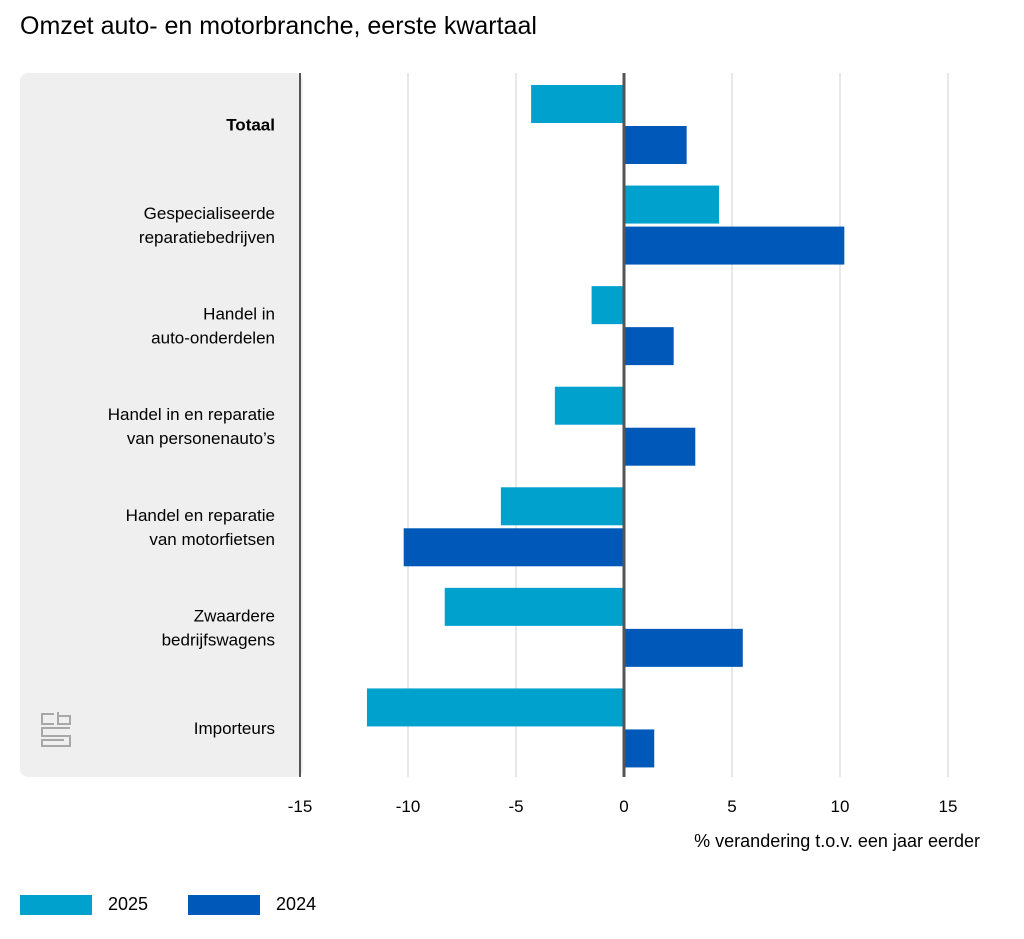 This screenshot has height=939, width=1024. What do you see at coordinates (213, 338) in the screenshot?
I see `category-label: auto-onderdelen` at bounding box center [213, 338].